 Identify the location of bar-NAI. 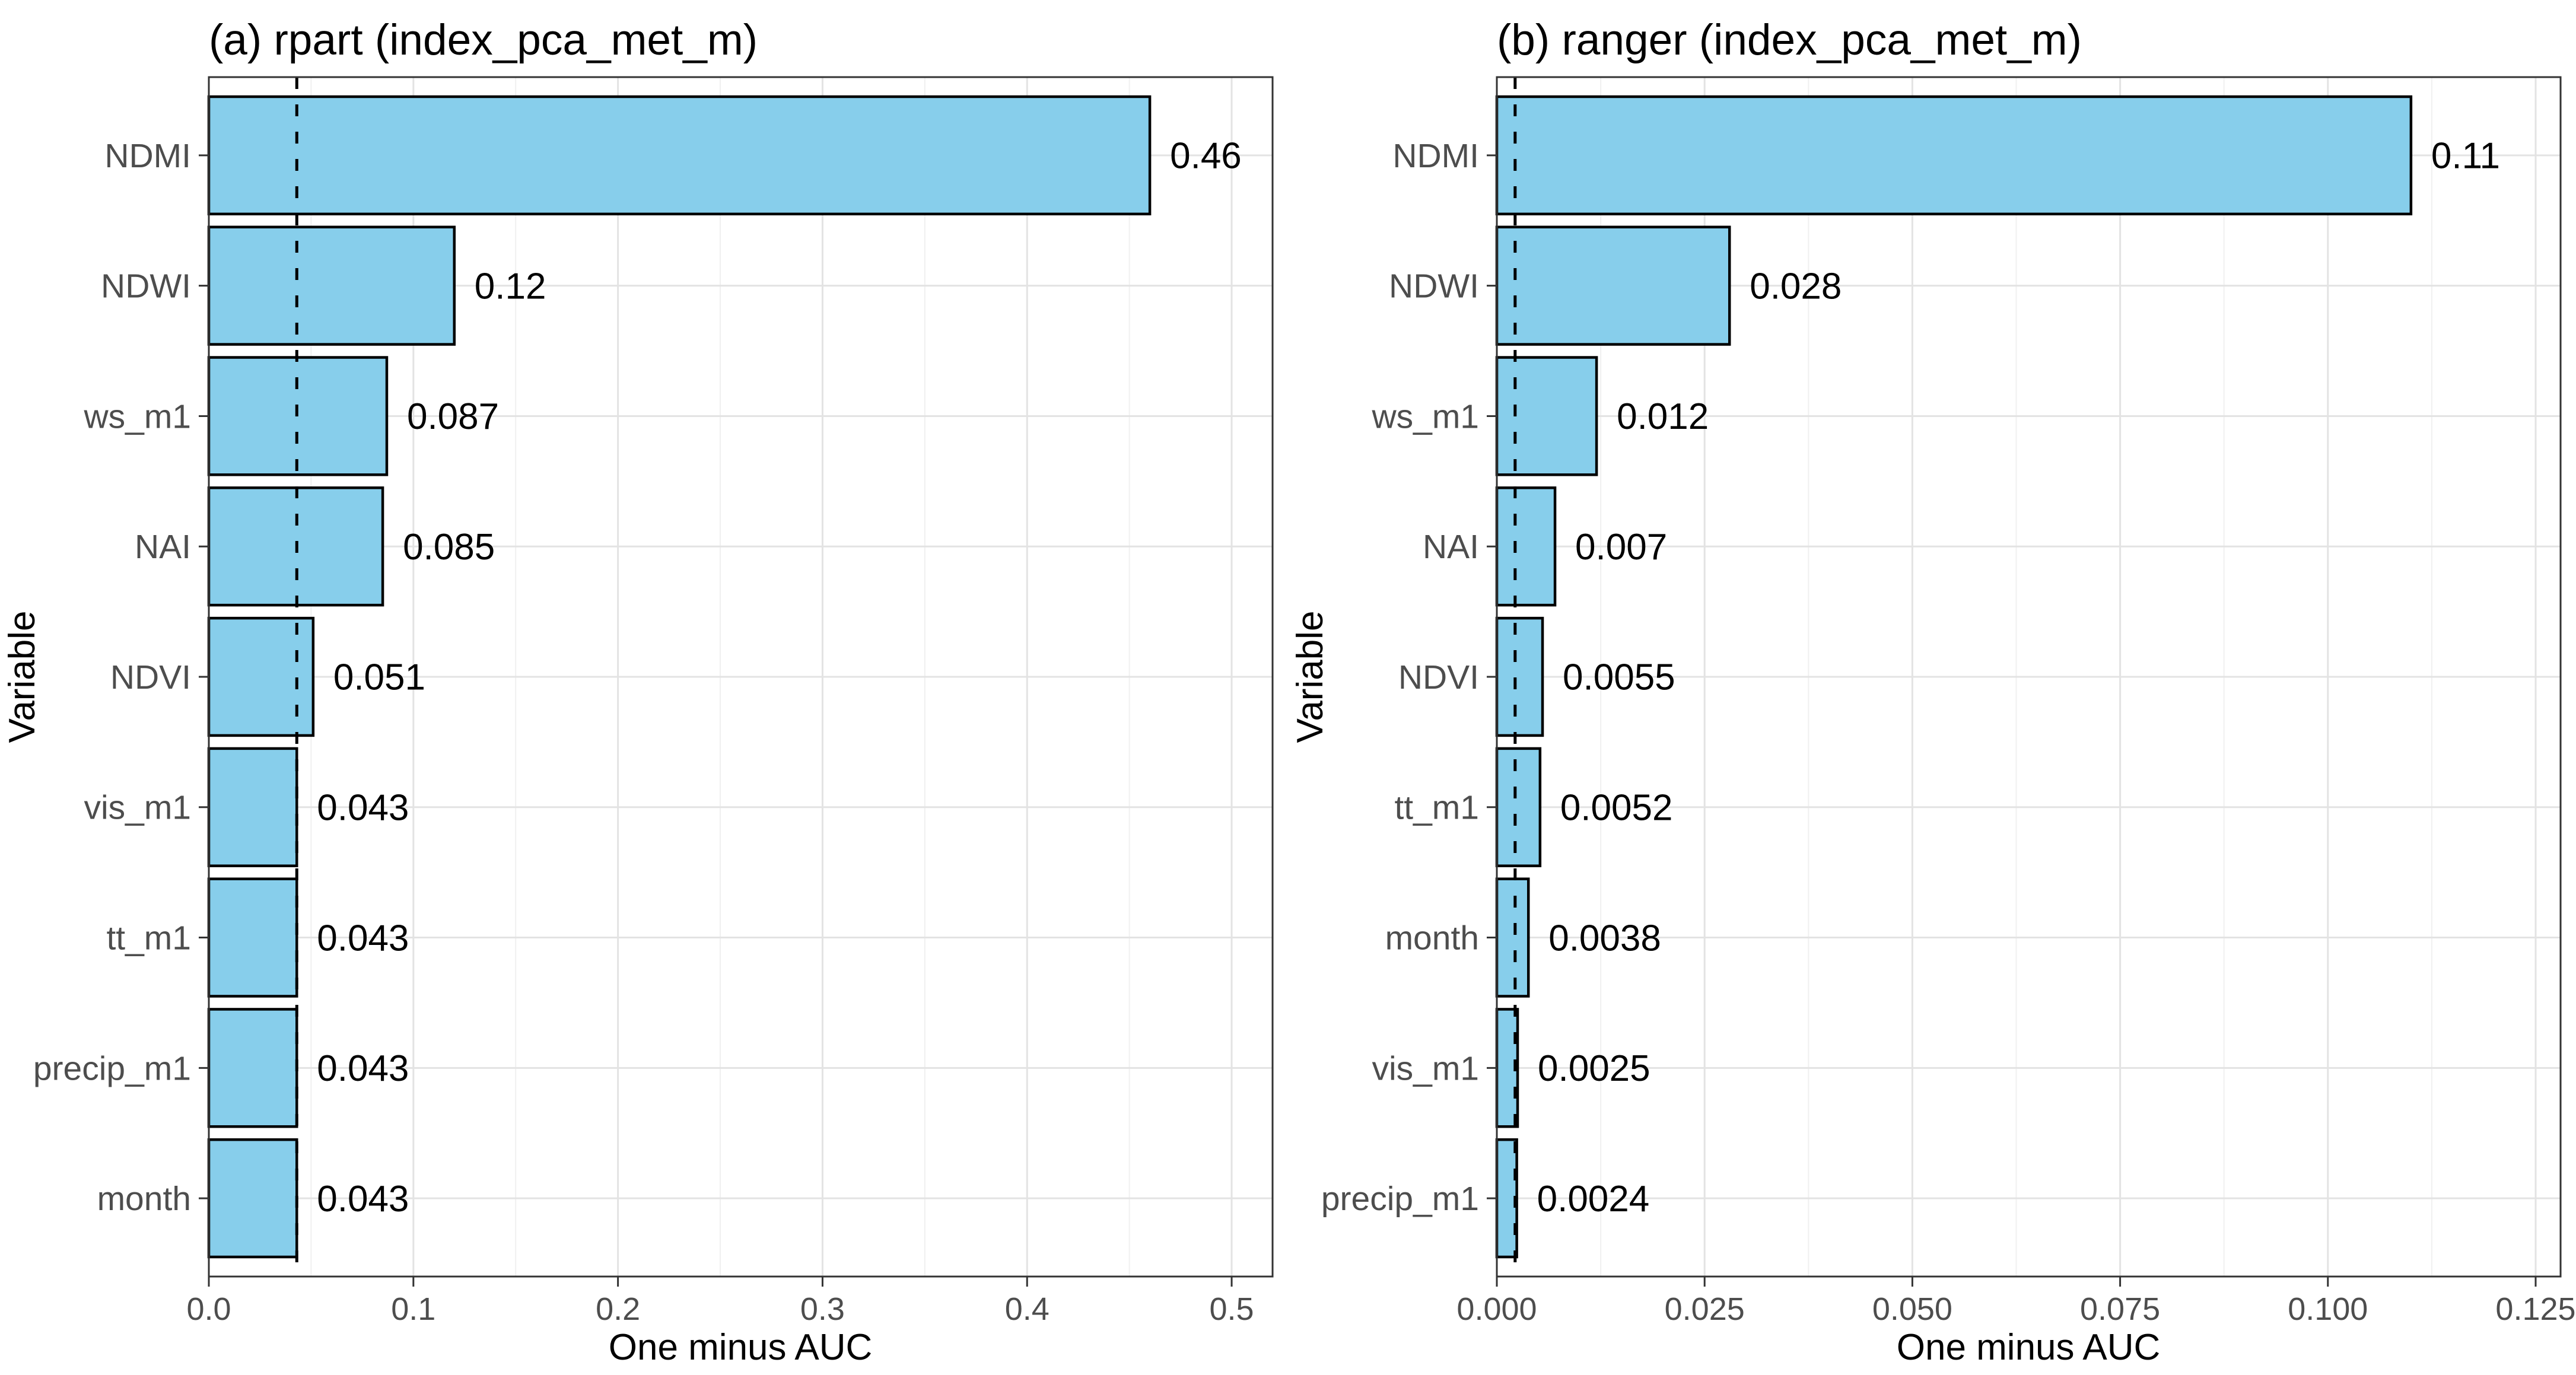
(1526, 546).